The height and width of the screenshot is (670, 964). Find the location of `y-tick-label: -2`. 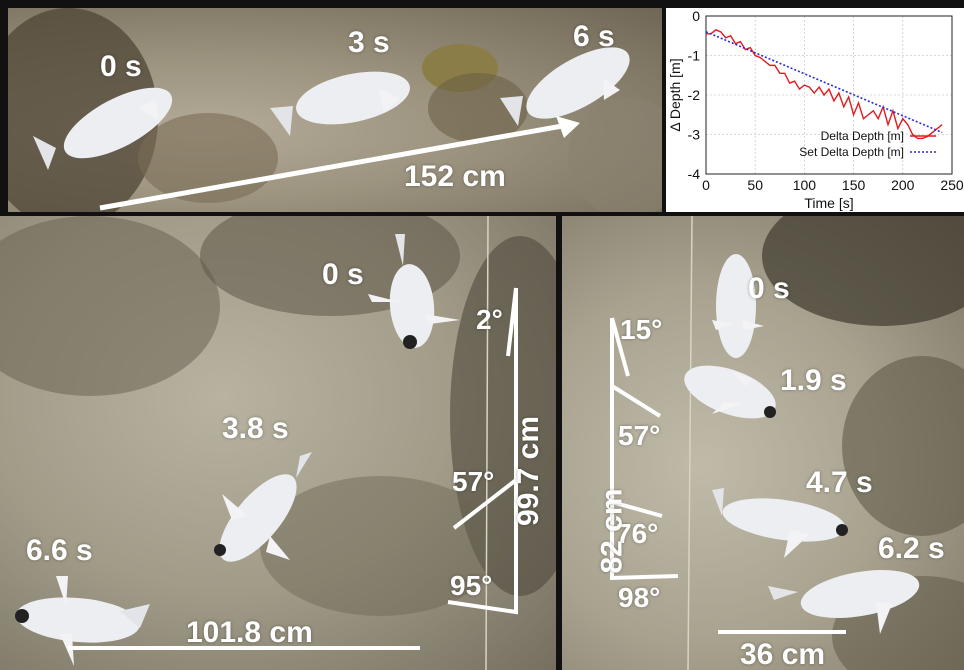

y-tick-label: -2 is located at coordinates (694, 95).